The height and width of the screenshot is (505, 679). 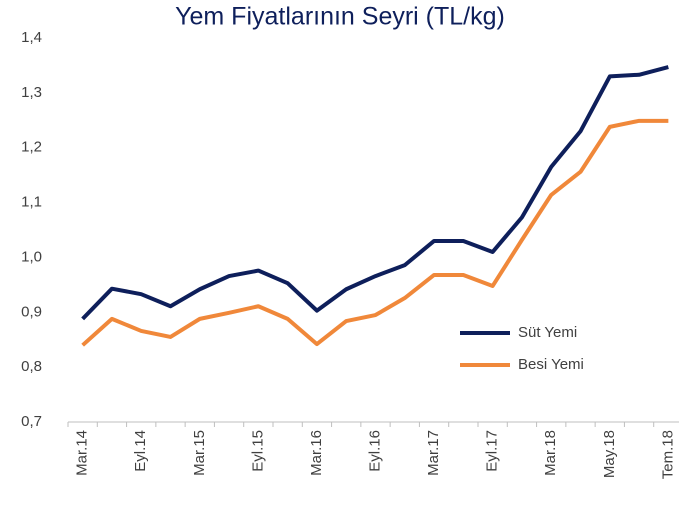 What do you see at coordinates (31, 147) in the screenshot?
I see `y-tick-label: 1,2` at bounding box center [31, 147].